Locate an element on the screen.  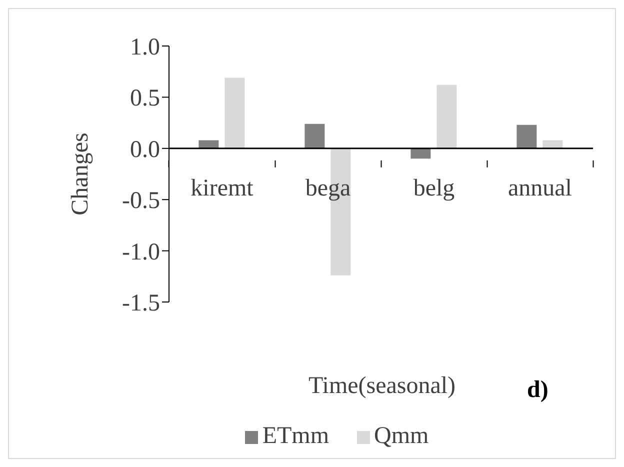
legend-label: ETmm is located at coordinates (295, 436).